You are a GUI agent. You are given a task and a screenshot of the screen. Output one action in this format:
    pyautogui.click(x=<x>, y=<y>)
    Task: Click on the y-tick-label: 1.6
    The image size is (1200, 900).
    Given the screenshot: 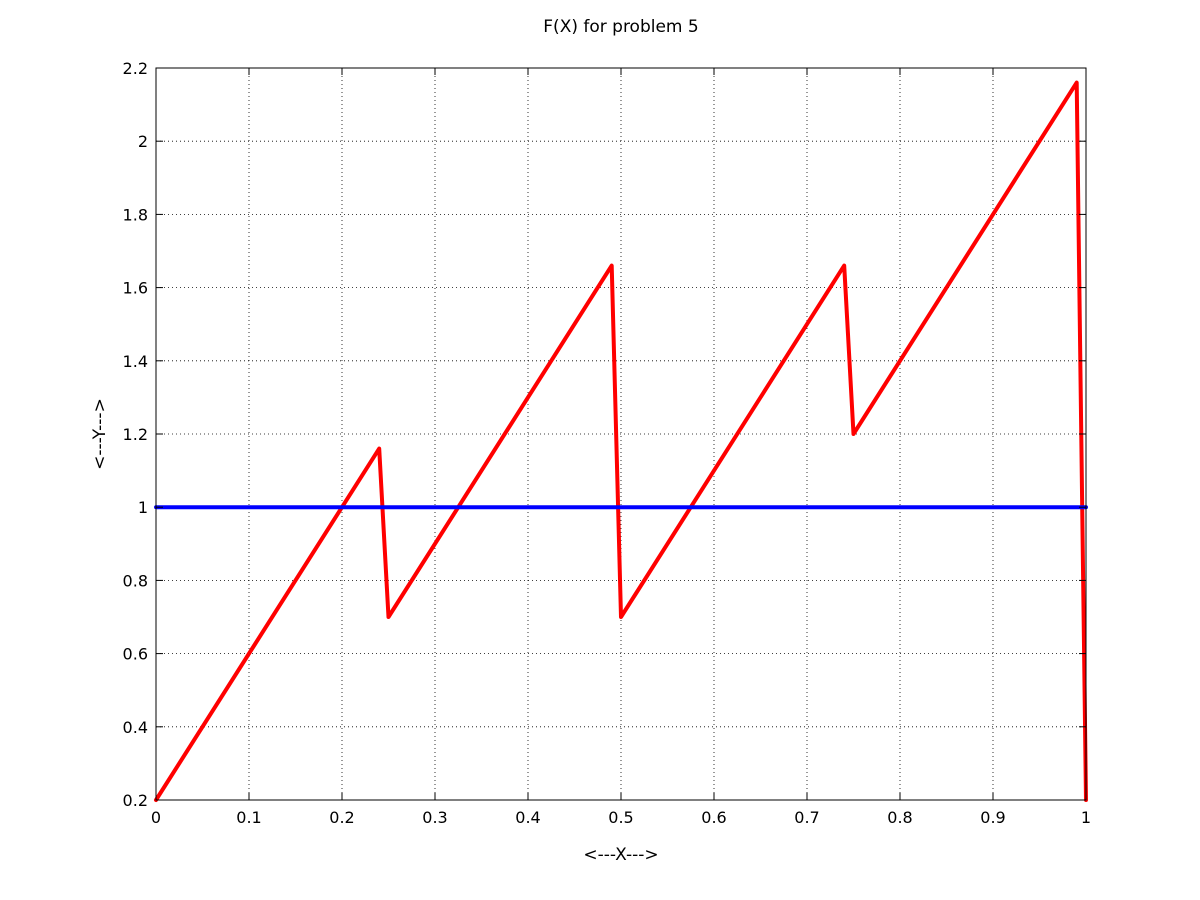 What is the action you would take?
    pyautogui.click(x=135, y=288)
    